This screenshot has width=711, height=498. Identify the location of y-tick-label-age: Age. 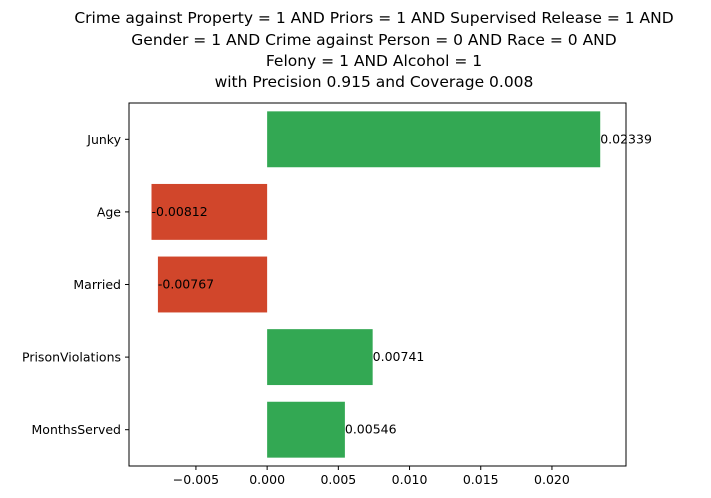
(109, 211).